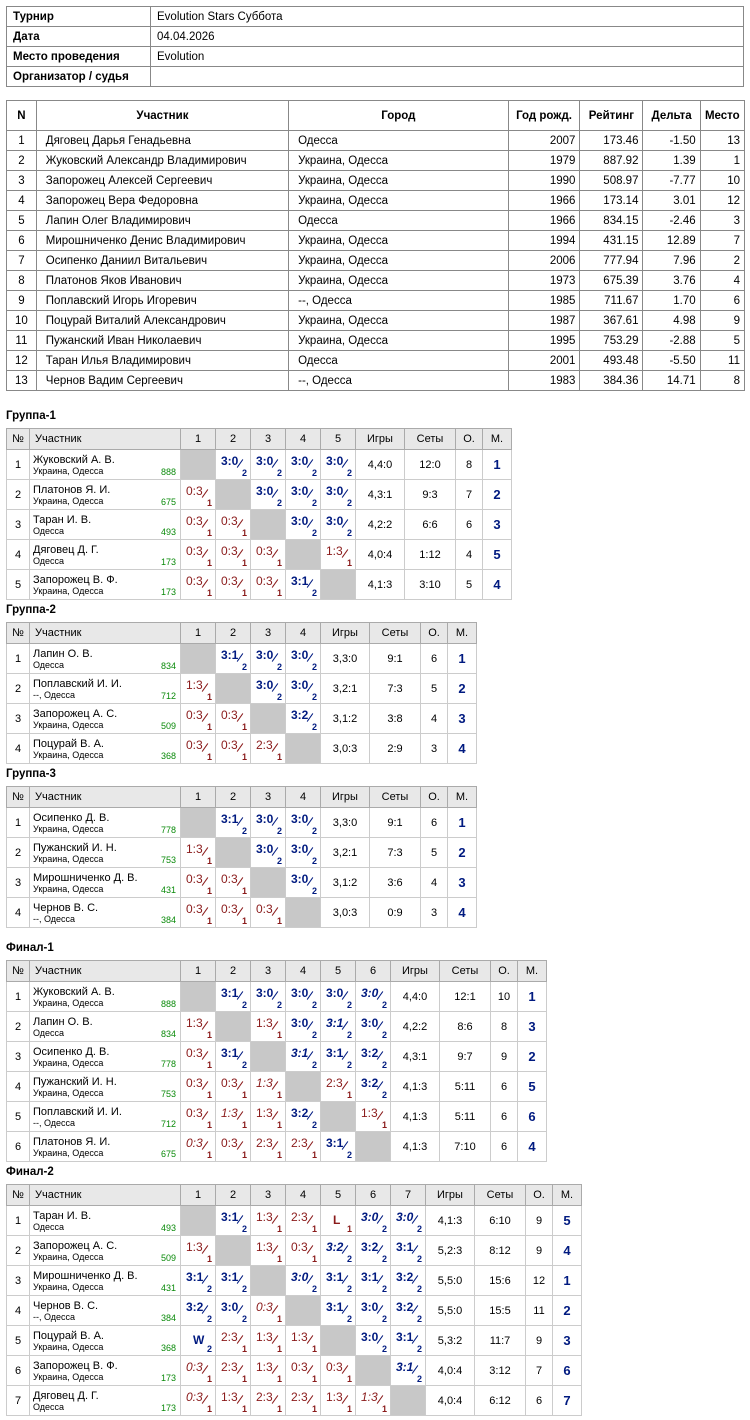  I want to click on player-number: 2, so click(18, 1026).